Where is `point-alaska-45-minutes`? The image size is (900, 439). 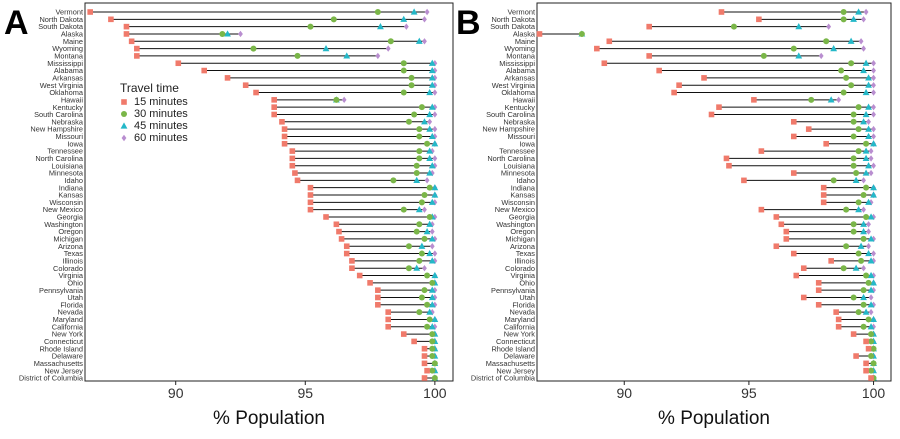
point-alaska-45-minutes is located at coordinates (227, 33).